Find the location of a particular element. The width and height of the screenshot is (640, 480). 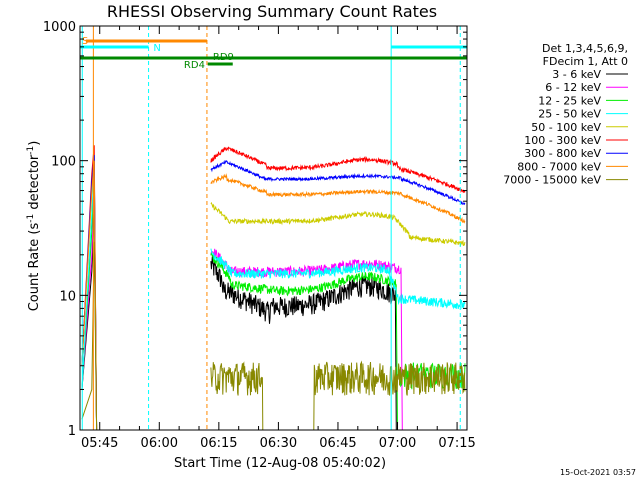

bar-label-RD9: RD9 is located at coordinates (223, 57).